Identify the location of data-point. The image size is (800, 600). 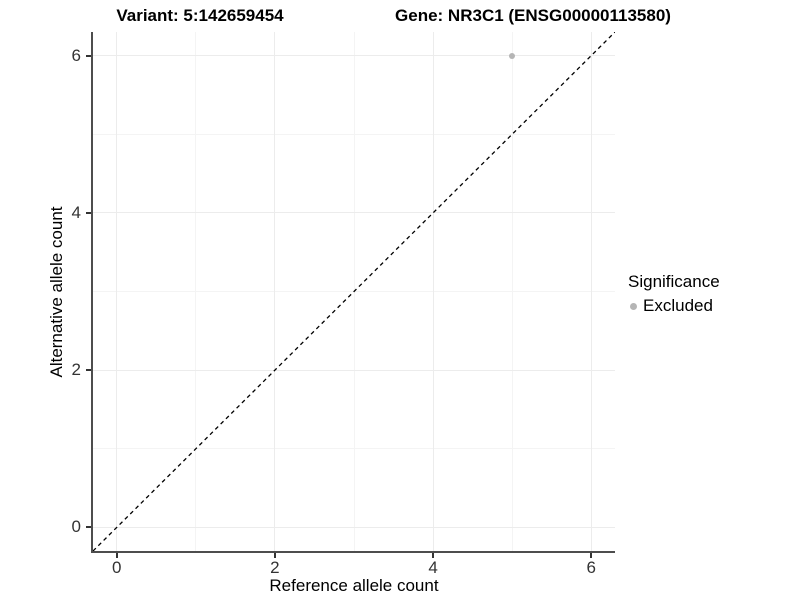
(512, 55).